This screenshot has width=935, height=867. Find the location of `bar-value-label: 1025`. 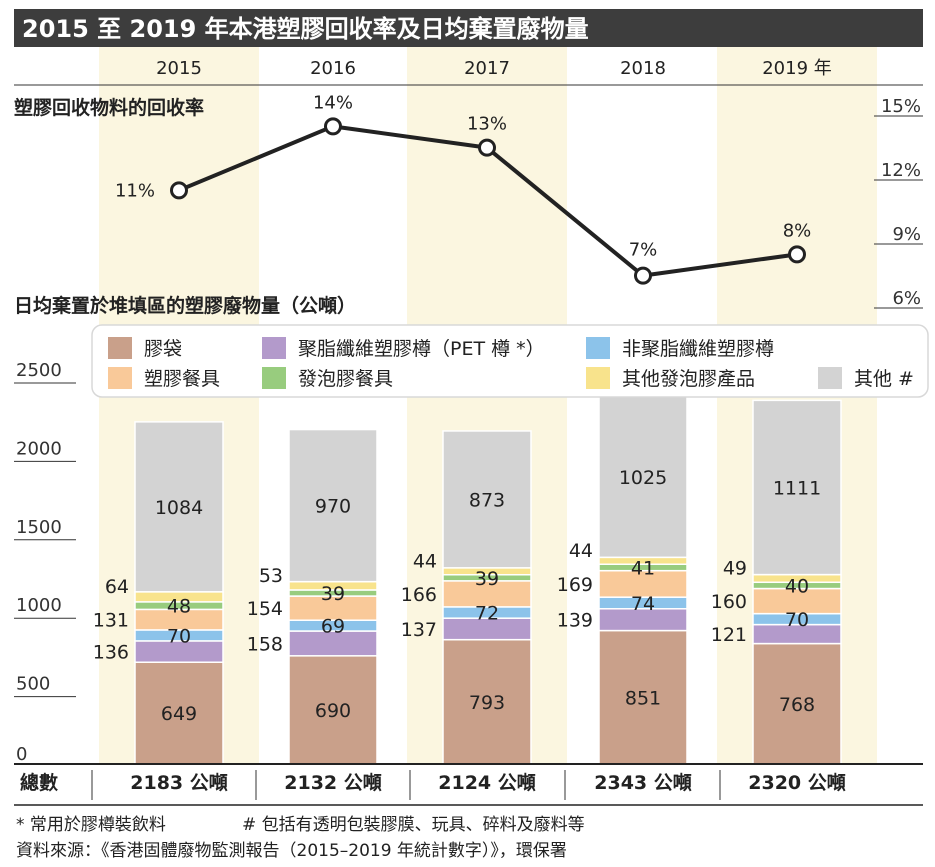

bar-value-label: 1025 is located at coordinates (643, 478).